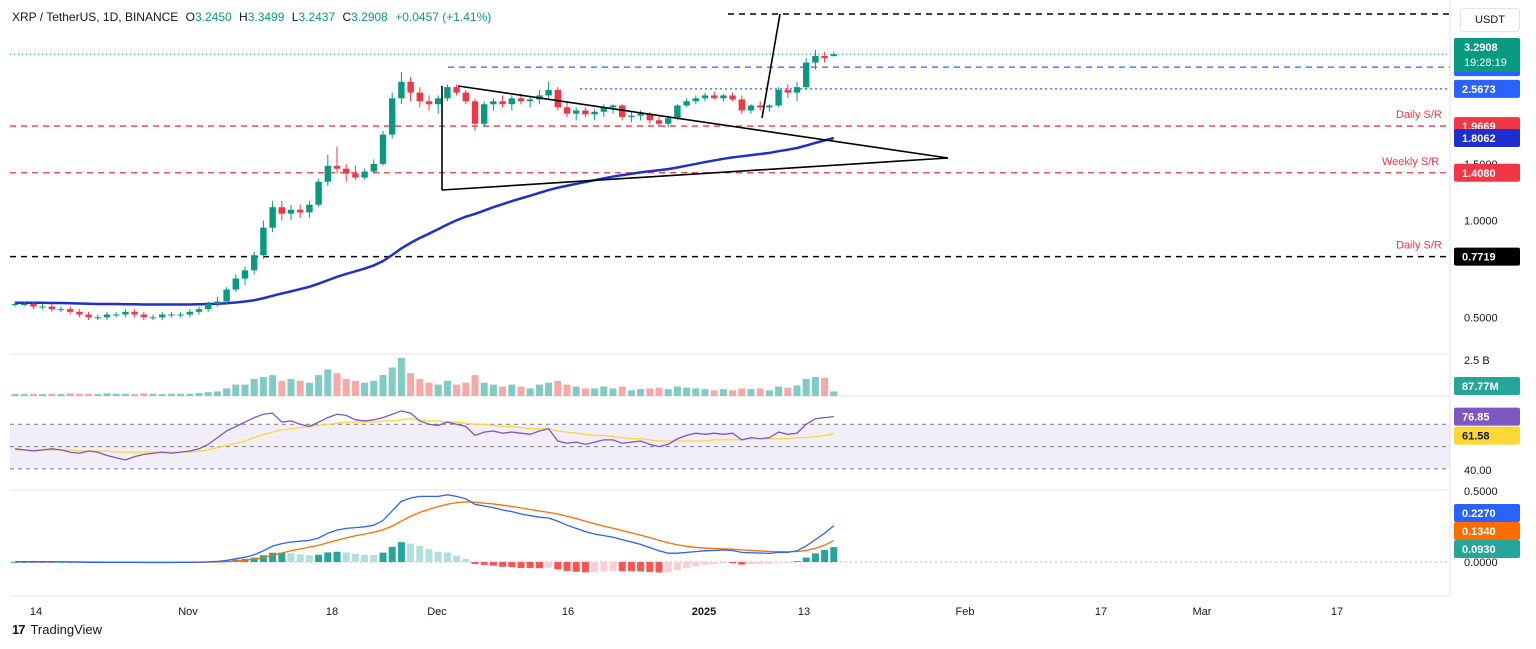 The width and height of the screenshot is (1536, 649). I want to click on price-tick-label: 1.0000, so click(1481, 222).